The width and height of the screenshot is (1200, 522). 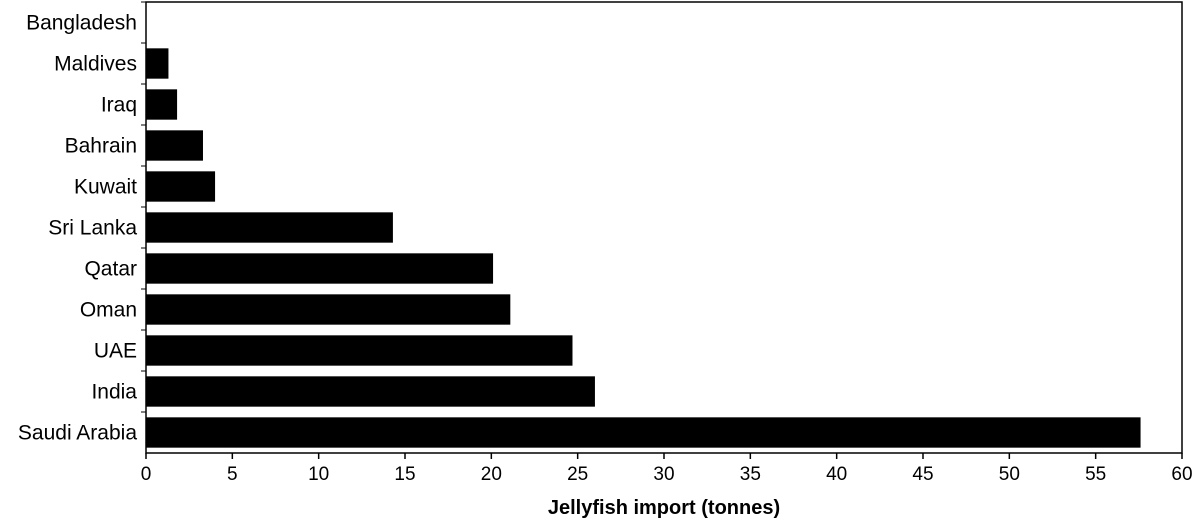 What do you see at coordinates (664, 508) in the screenshot?
I see `x-axis-title: Jellyfish import (tonnes)` at bounding box center [664, 508].